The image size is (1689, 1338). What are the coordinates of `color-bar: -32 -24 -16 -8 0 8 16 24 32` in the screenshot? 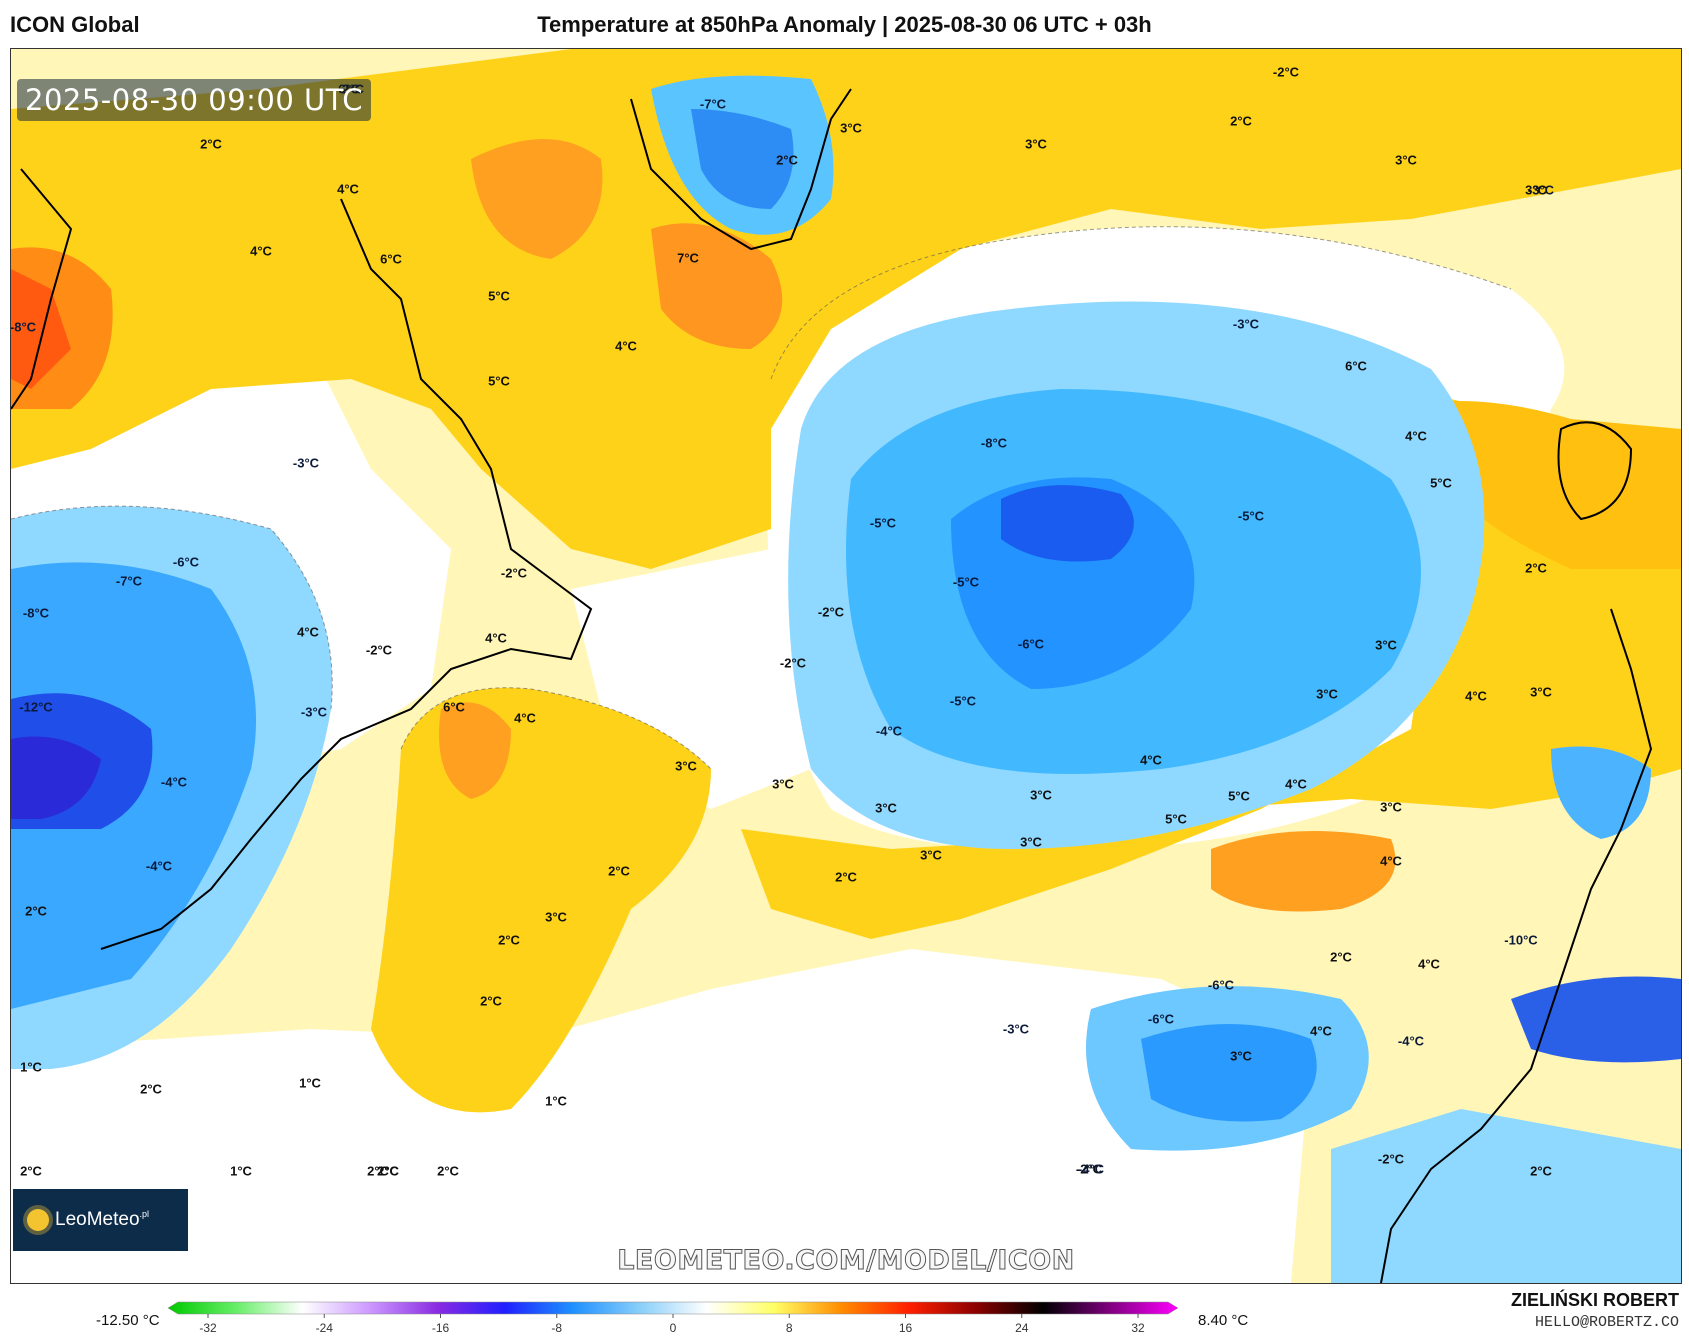 It's located at (673, 1318).